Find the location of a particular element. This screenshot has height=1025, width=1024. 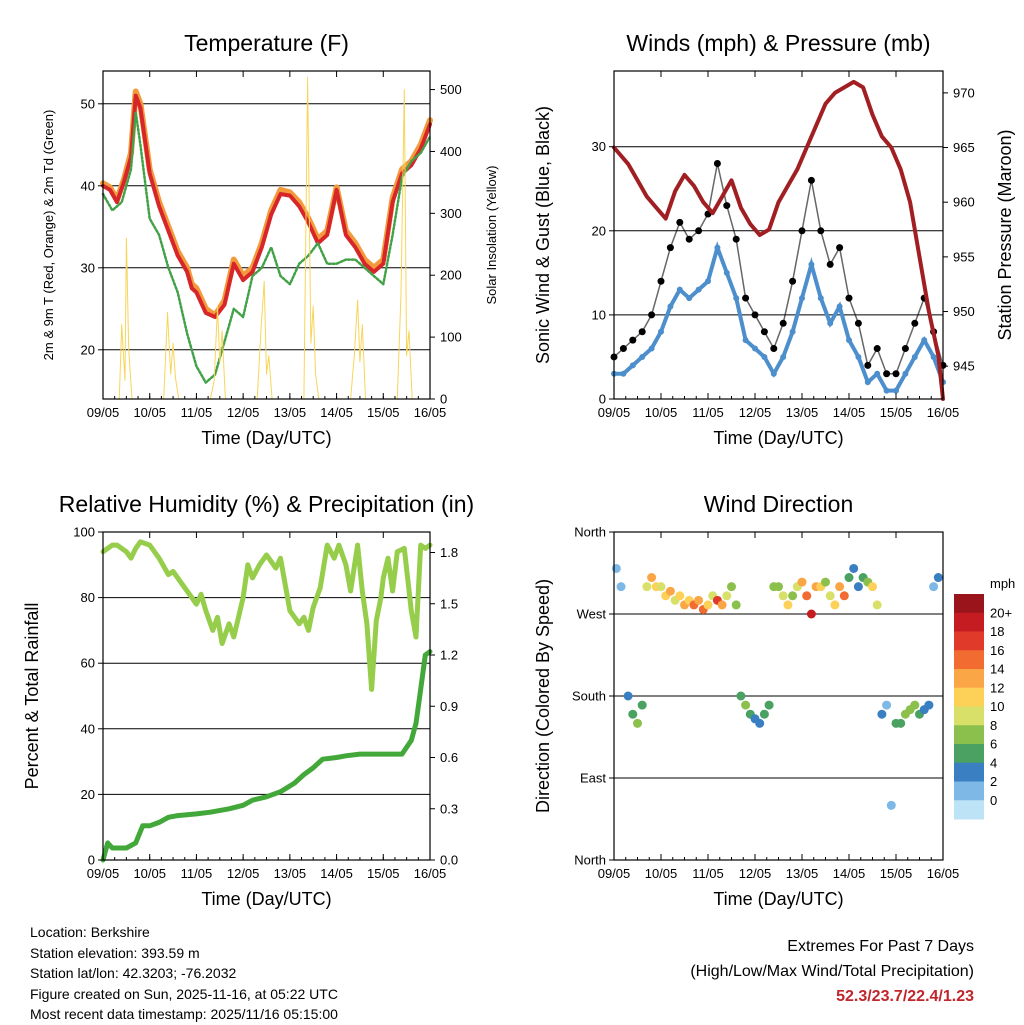

x-tick-label: 13/05 is located at coordinates (802, 873).